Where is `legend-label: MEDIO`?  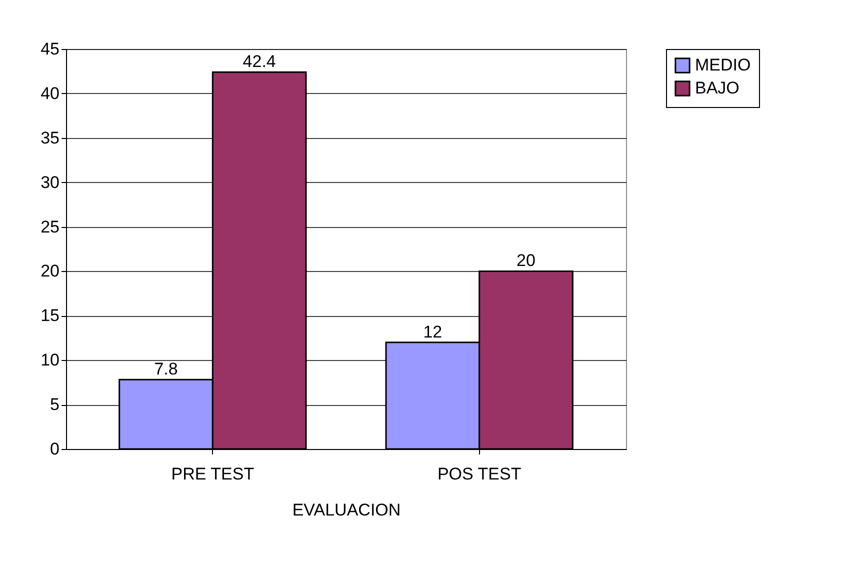 legend-label: MEDIO is located at coordinates (723, 65).